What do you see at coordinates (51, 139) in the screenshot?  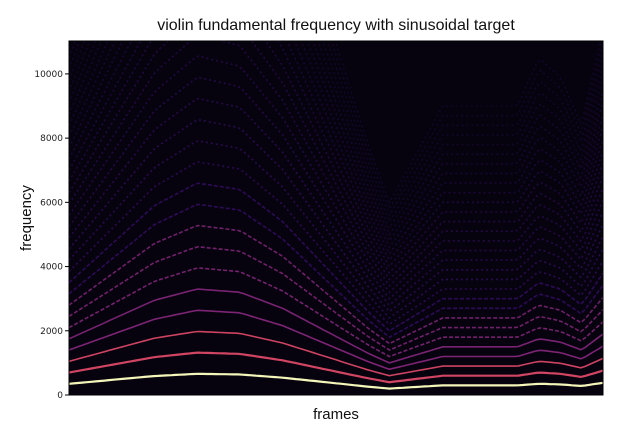 I see `y-tick-label: 8000` at bounding box center [51, 139].